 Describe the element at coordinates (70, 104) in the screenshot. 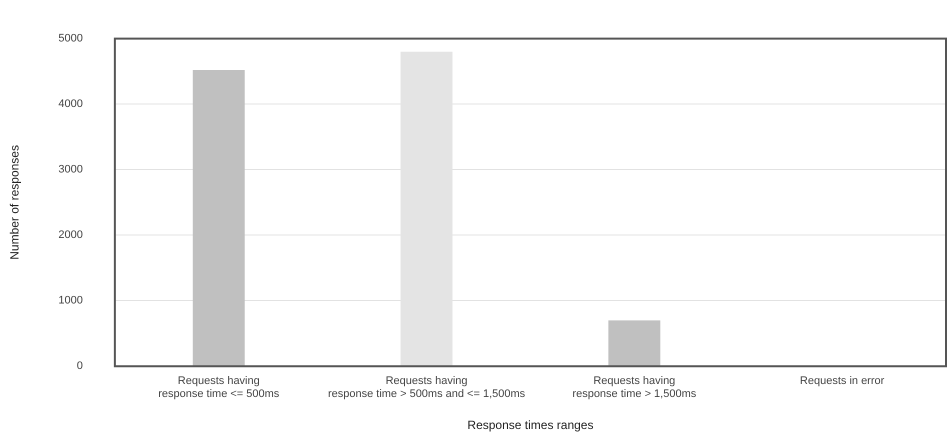

I see `y-tick-label: 4000` at that location.